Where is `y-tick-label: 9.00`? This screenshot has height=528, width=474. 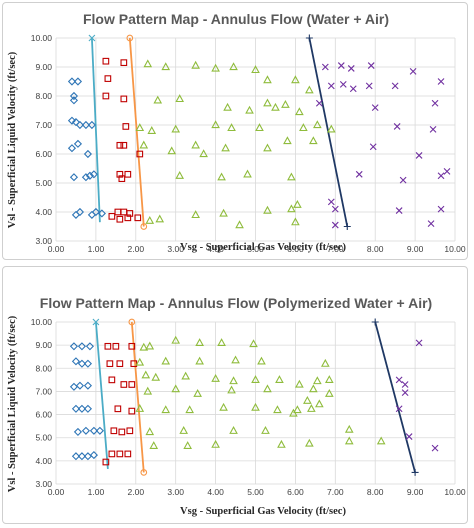 y-tick-label: 9.00 is located at coordinates (43, 345).